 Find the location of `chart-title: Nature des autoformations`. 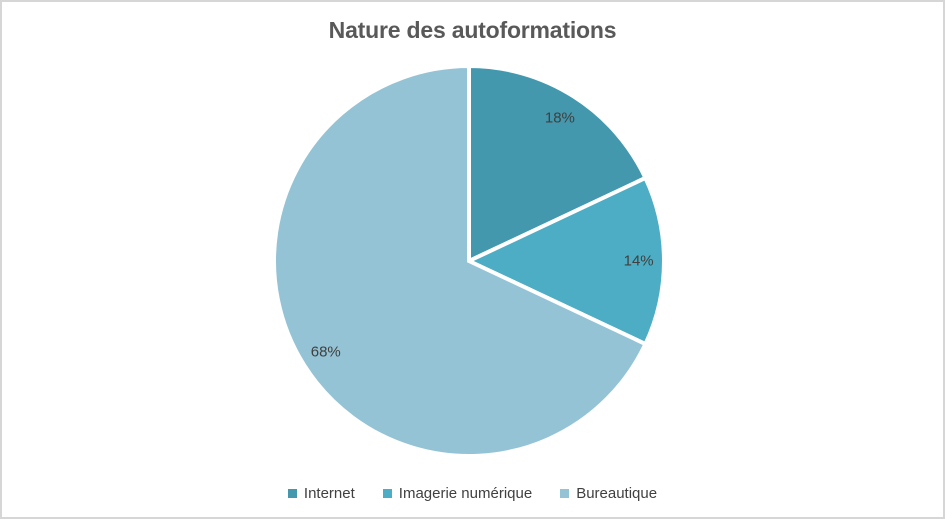

chart-title: Nature des autoformations is located at coordinates (472, 30).